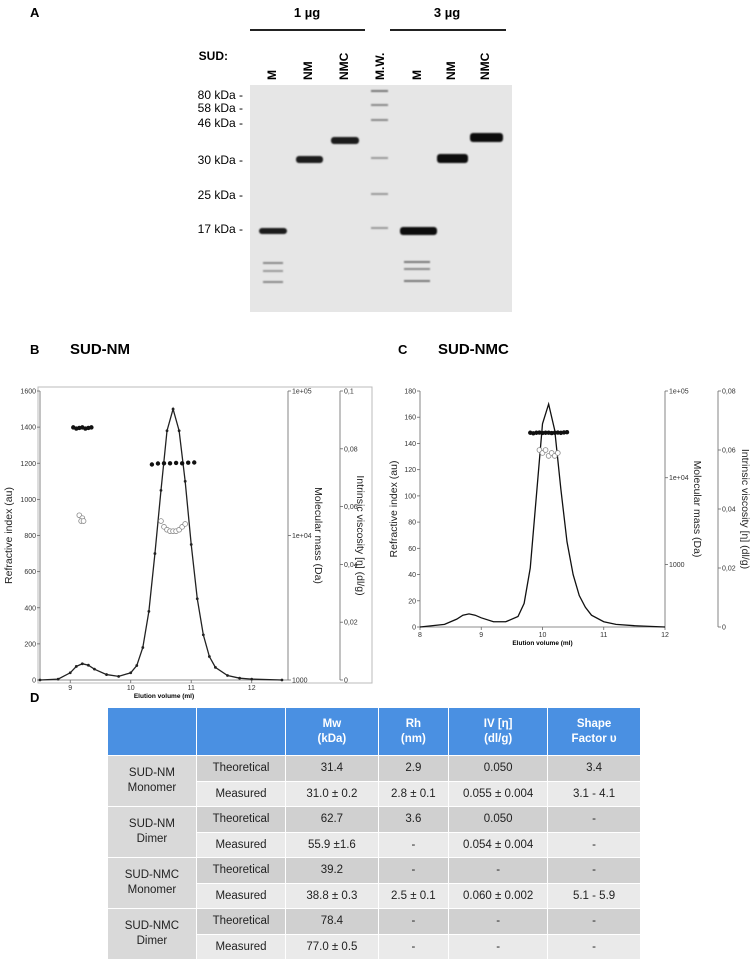 This screenshot has height=967, width=754. Describe the element at coordinates (152, 883) in the screenshot. I see `group-cell: SUD-NMC Monomer` at that location.